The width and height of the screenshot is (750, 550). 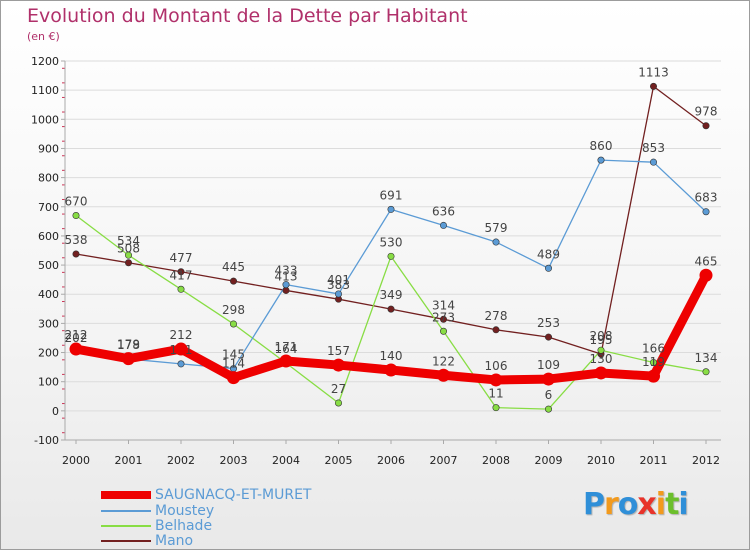 I want to click on data-label: 314, so click(x=443, y=305).